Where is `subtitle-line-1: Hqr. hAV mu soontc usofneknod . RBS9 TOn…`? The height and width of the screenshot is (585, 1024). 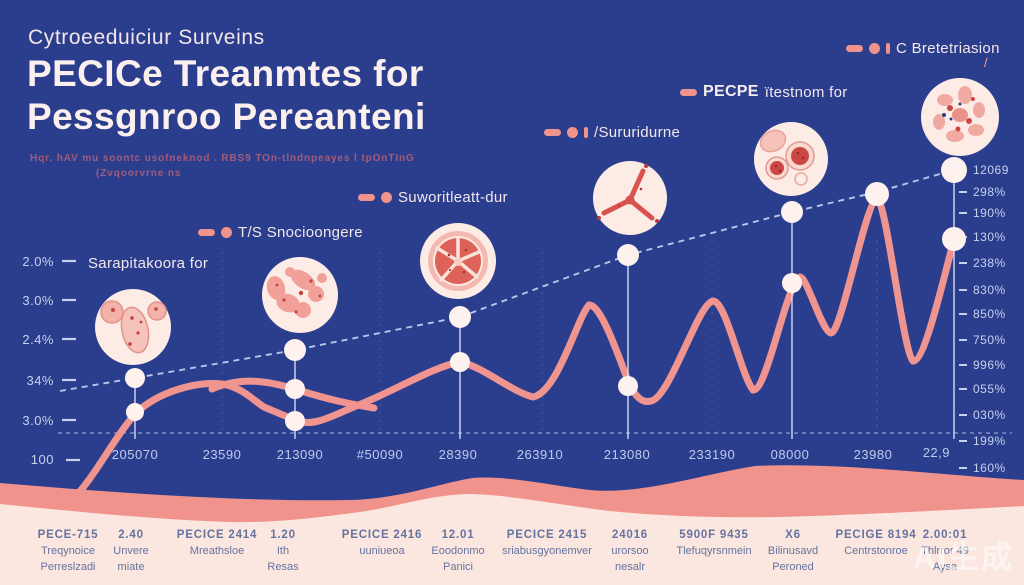
subtitle-line-1: Hqr. hAV mu soontc usofneknod . RBS9 TOn… is located at coordinates (222, 158).